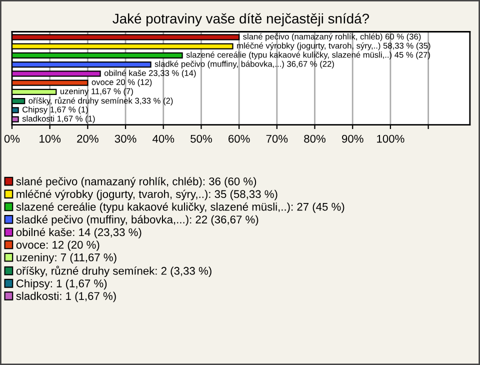 The image size is (480, 365). What do you see at coordinates (66, 297) in the screenshot?
I see `legend-label: sladkosti: 1 (1,67 %)` at bounding box center [66, 297].